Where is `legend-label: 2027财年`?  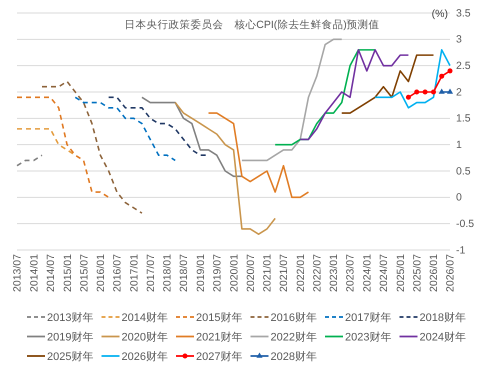 legend-label: 2027财年 is located at coordinates (219, 356).